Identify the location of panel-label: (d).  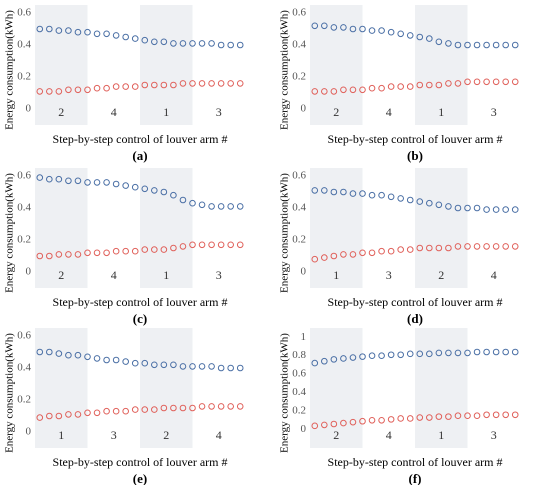
(415, 318).